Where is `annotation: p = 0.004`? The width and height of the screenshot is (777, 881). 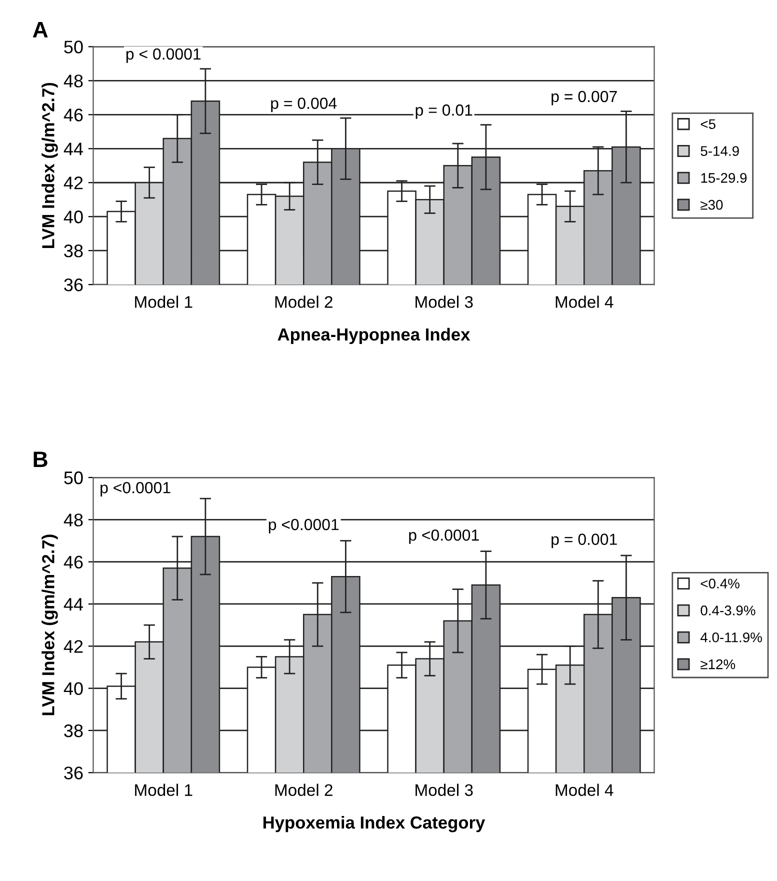 annotation: p = 0.004 is located at coordinates (304, 105).